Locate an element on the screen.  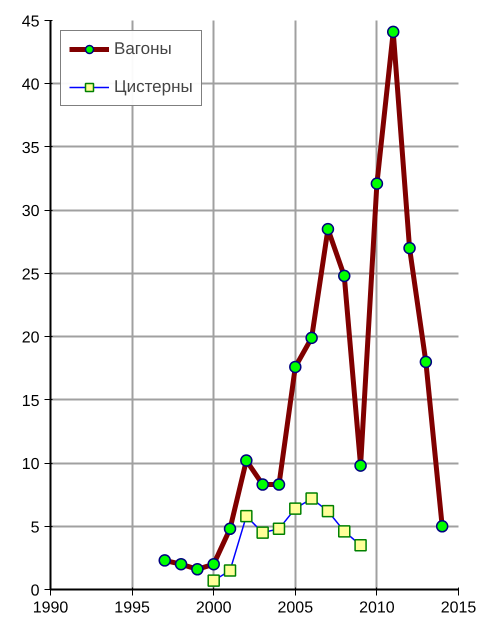
legend-label: Вагоны is located at coordinates (143, 49).